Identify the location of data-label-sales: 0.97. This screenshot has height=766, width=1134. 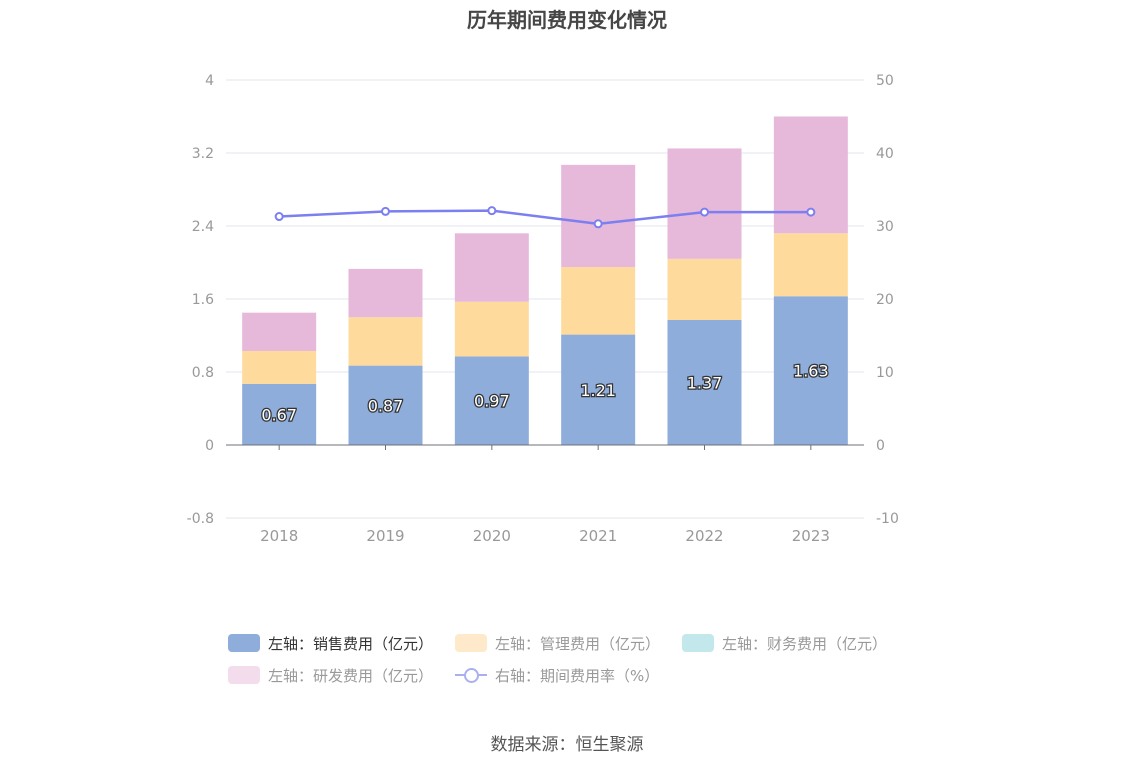
(492, 401).